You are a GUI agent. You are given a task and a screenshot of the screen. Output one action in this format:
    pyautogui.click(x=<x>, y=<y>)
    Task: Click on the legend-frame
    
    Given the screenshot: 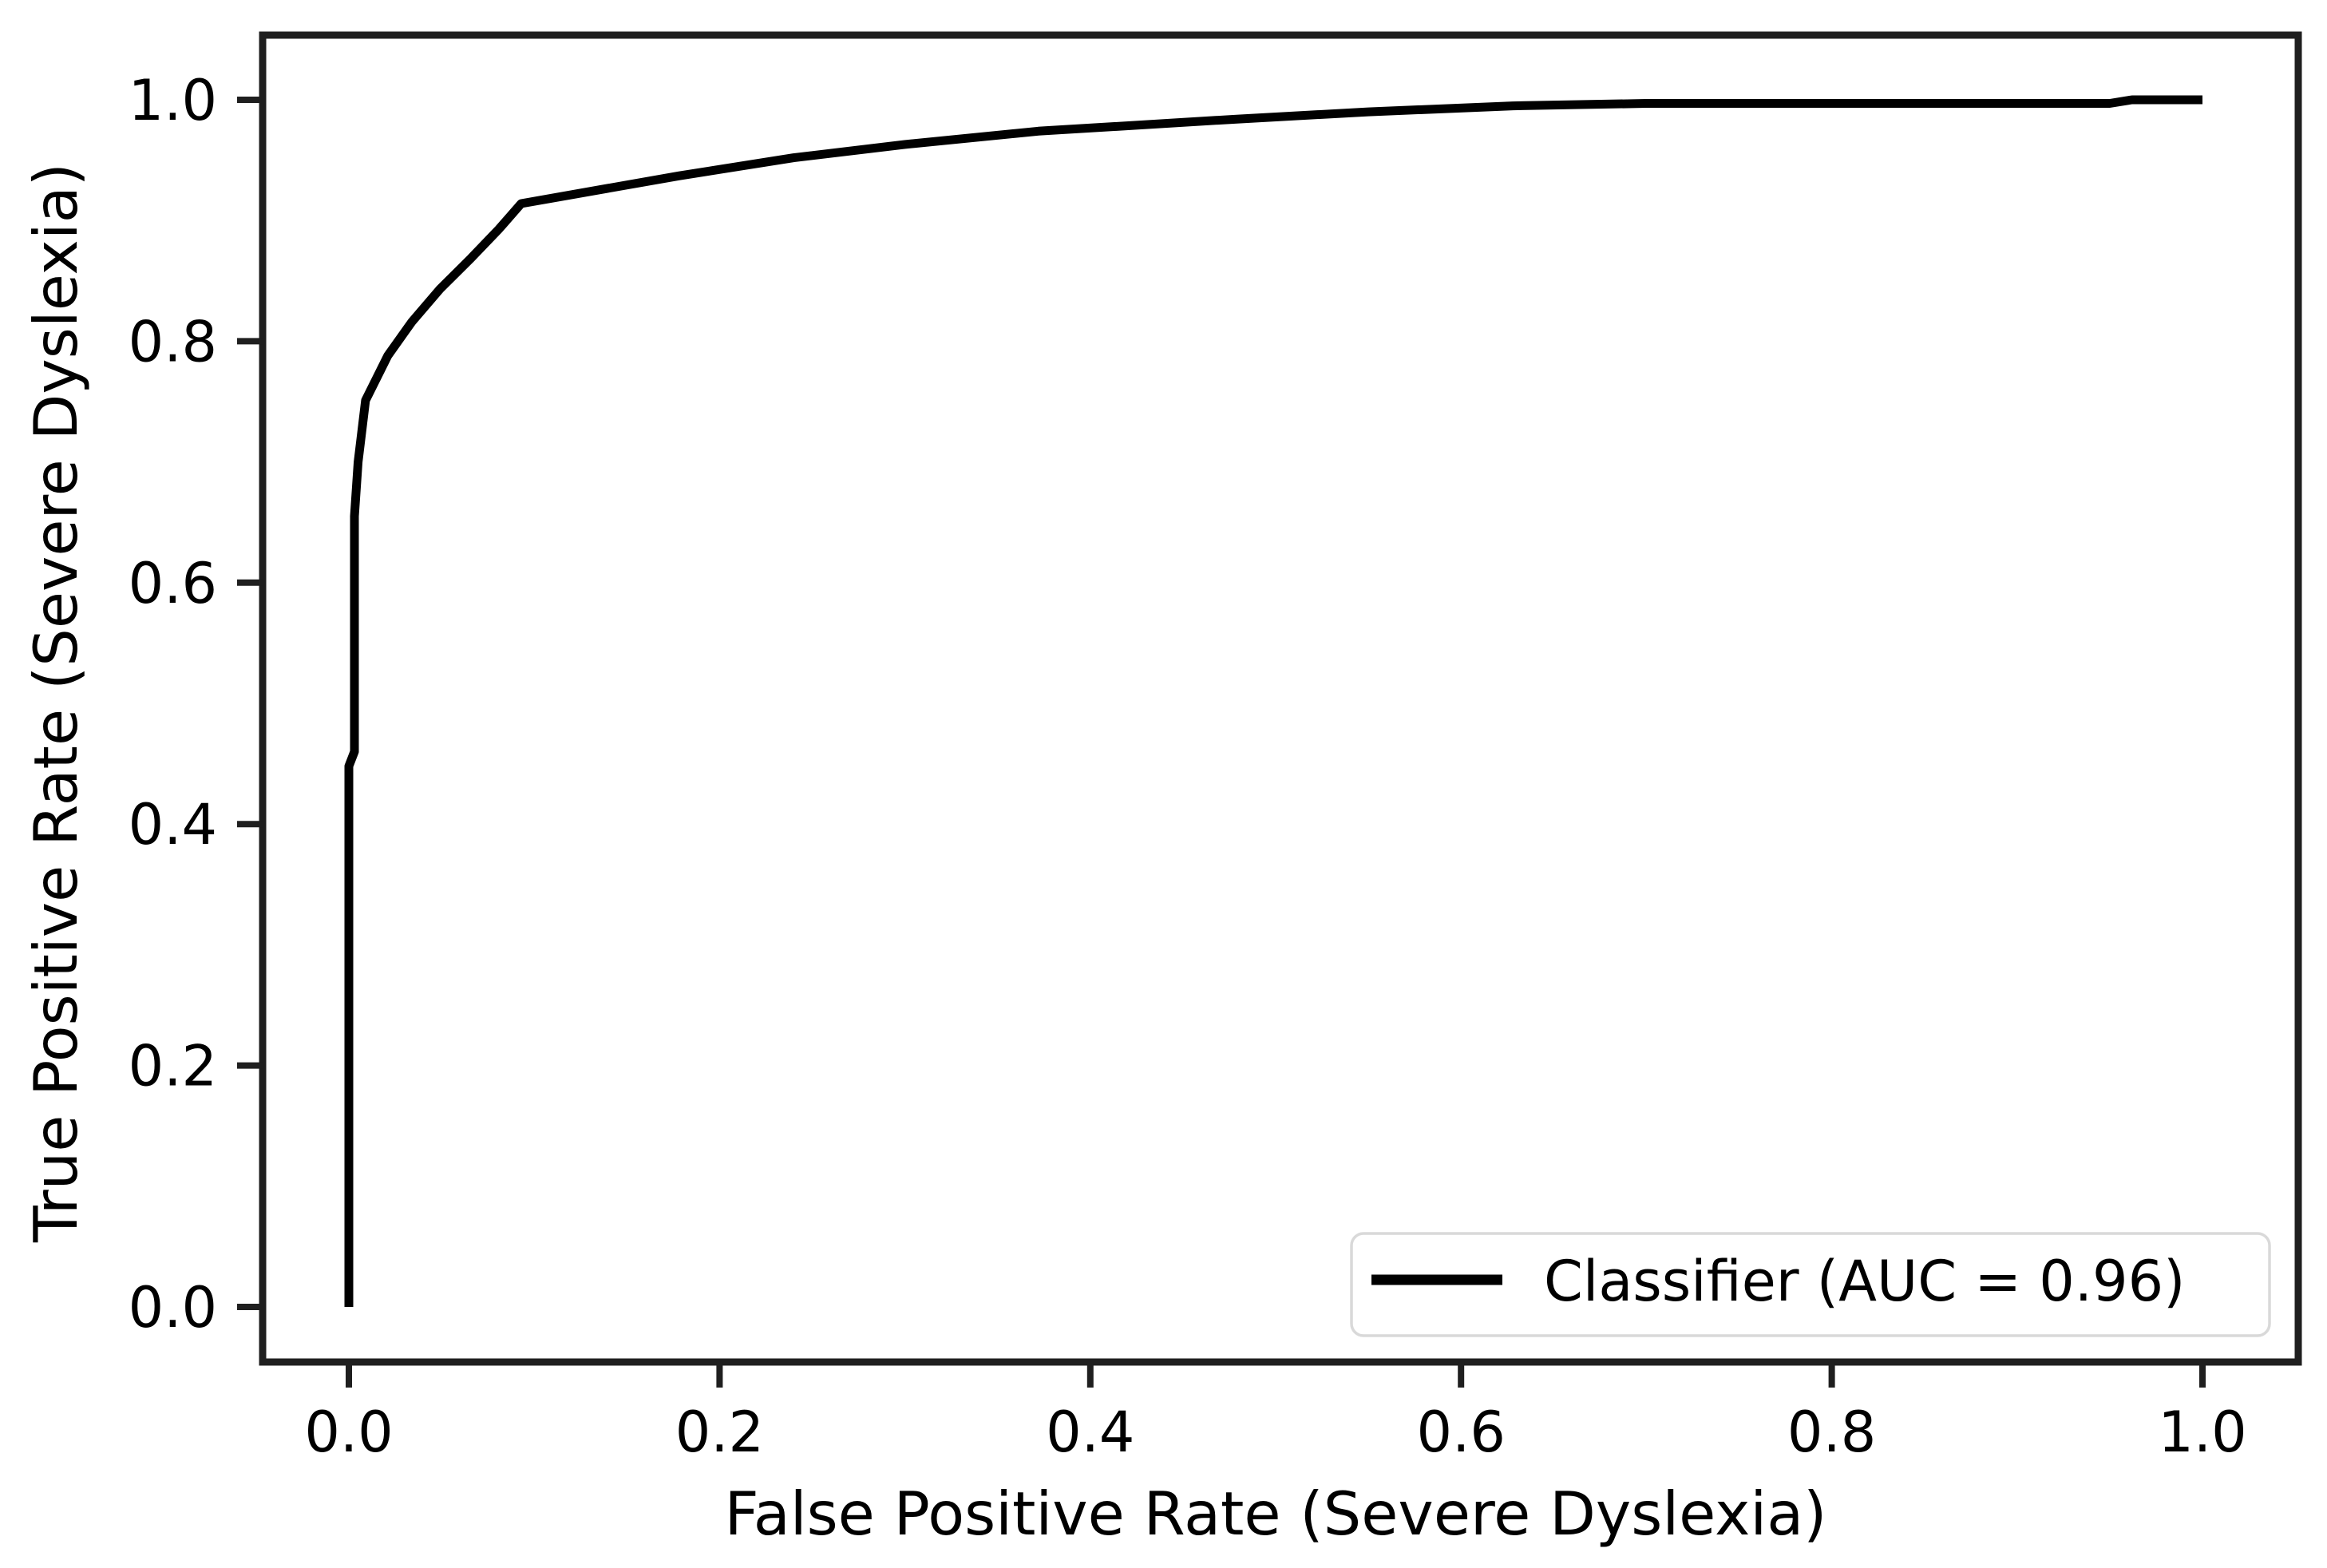 What is the action you would take?
    pyautogui.click(x=1810, y=1284)
    